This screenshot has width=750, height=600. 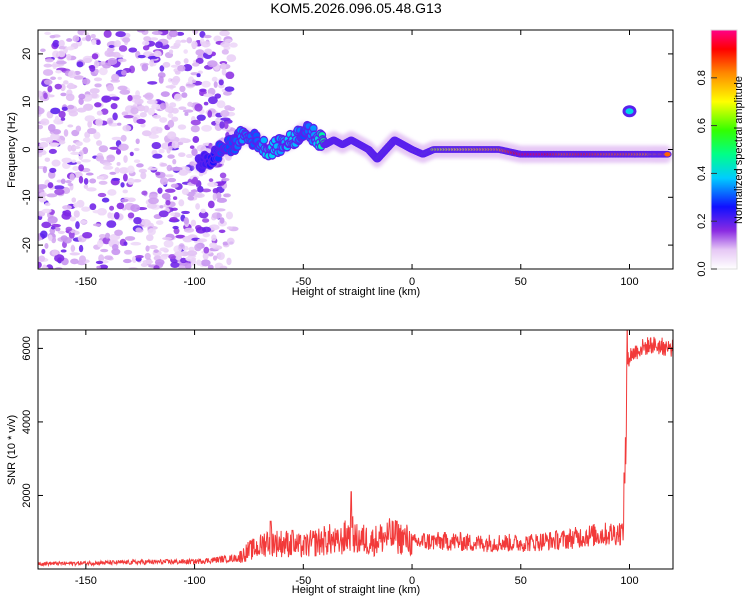 I want to click on noise-speckles, so click(x=138, y=149).